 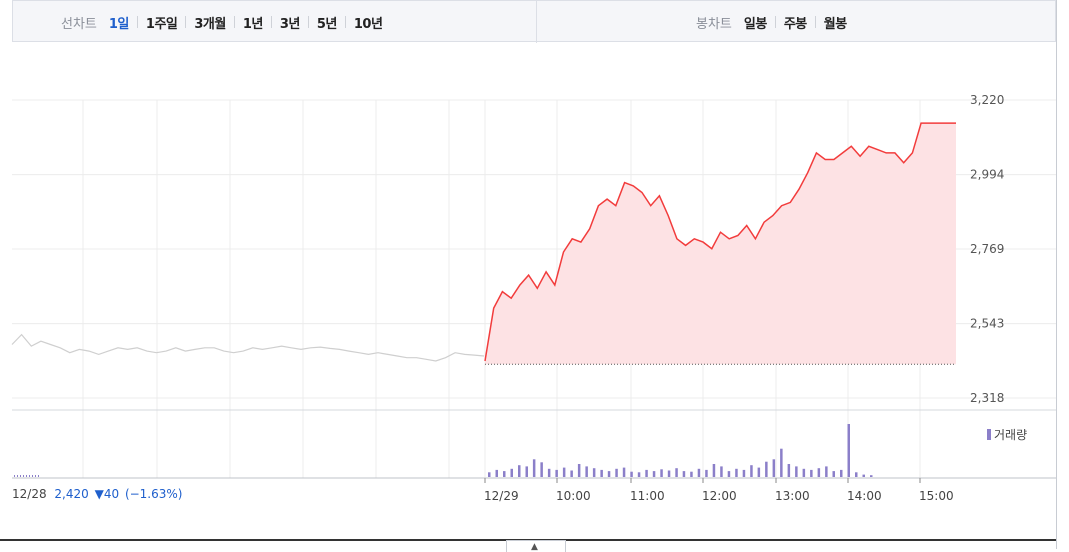 I want to click on period-10y-option: 10년, so click(x=368, y=24).